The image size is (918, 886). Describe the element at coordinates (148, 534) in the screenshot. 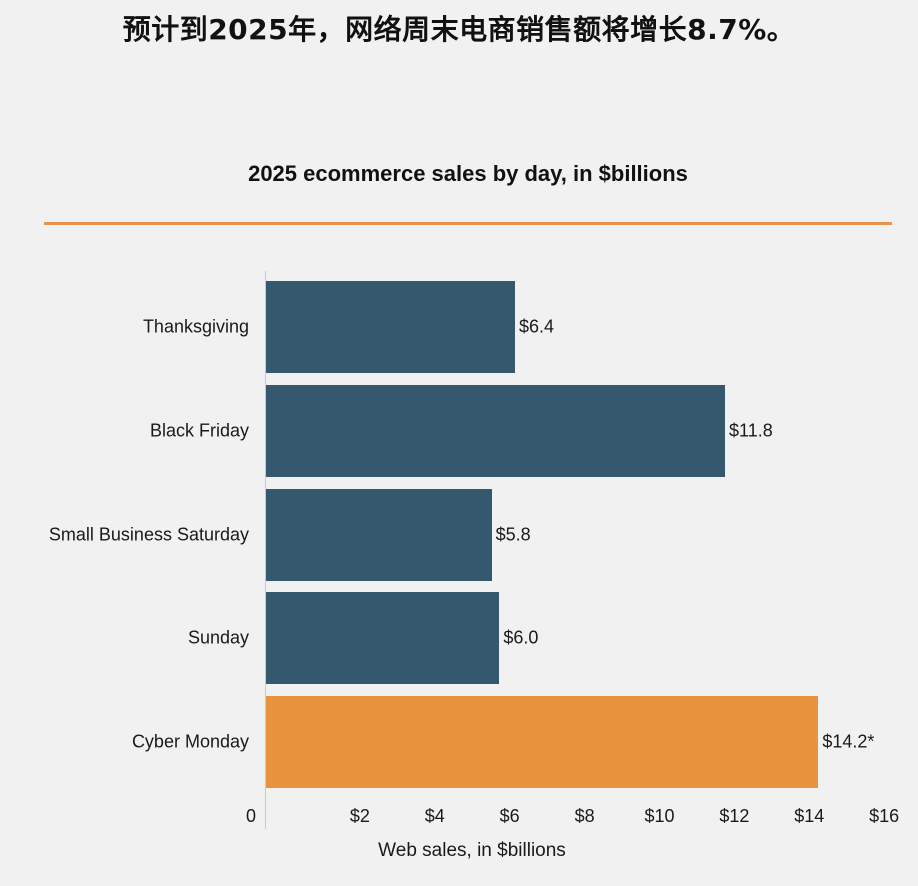

I see `category-label: Small Business Saturday` at that location.